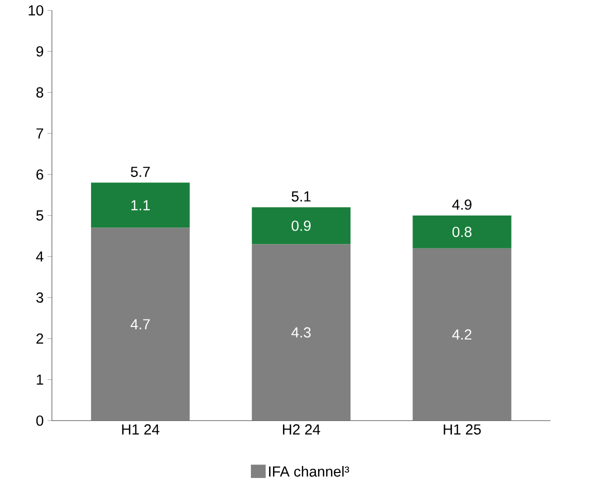  What do you see at coordinates (309, 471) in the screenshot?
I see `legend-label: IFA channel³` at bounding box center [309, 471].